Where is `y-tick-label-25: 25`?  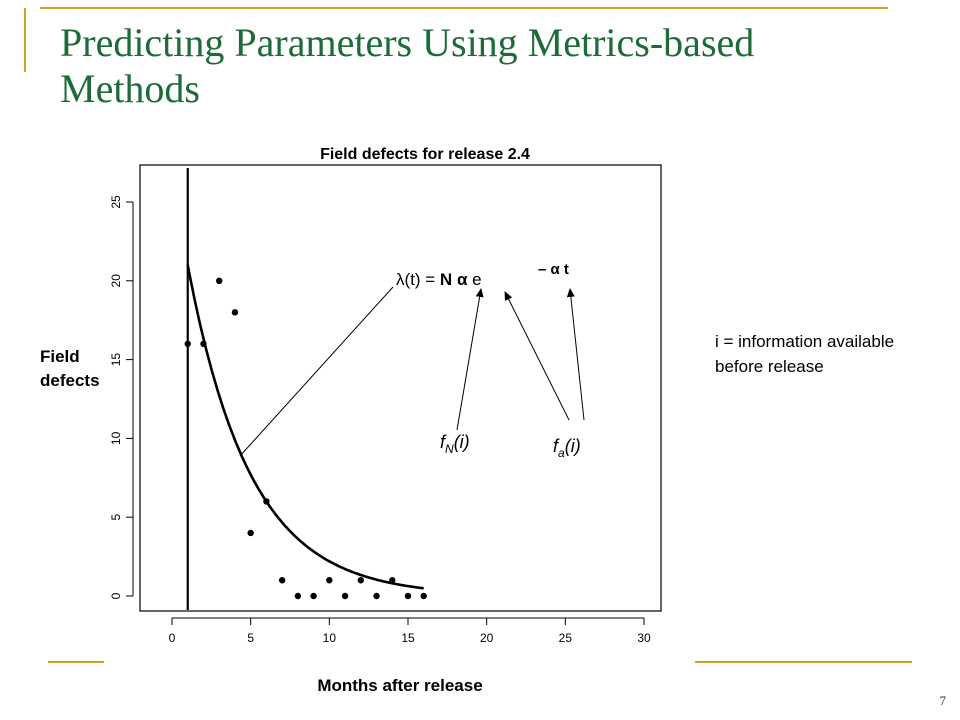 y-tick-label-25: 25 is located at coordinates (116, 202).